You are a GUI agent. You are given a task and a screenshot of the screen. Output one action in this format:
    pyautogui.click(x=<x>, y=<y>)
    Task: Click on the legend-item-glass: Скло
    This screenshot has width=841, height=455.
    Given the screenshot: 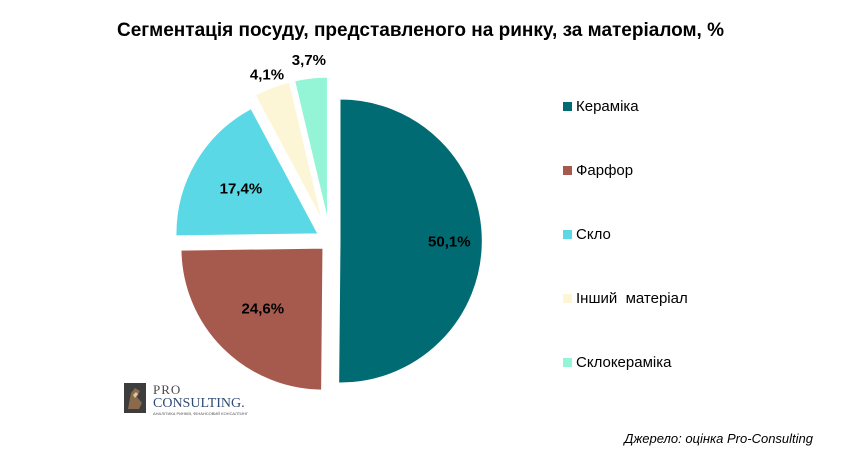 What is the action you would take?
    pyautogui.click(x=587, y=234)
    